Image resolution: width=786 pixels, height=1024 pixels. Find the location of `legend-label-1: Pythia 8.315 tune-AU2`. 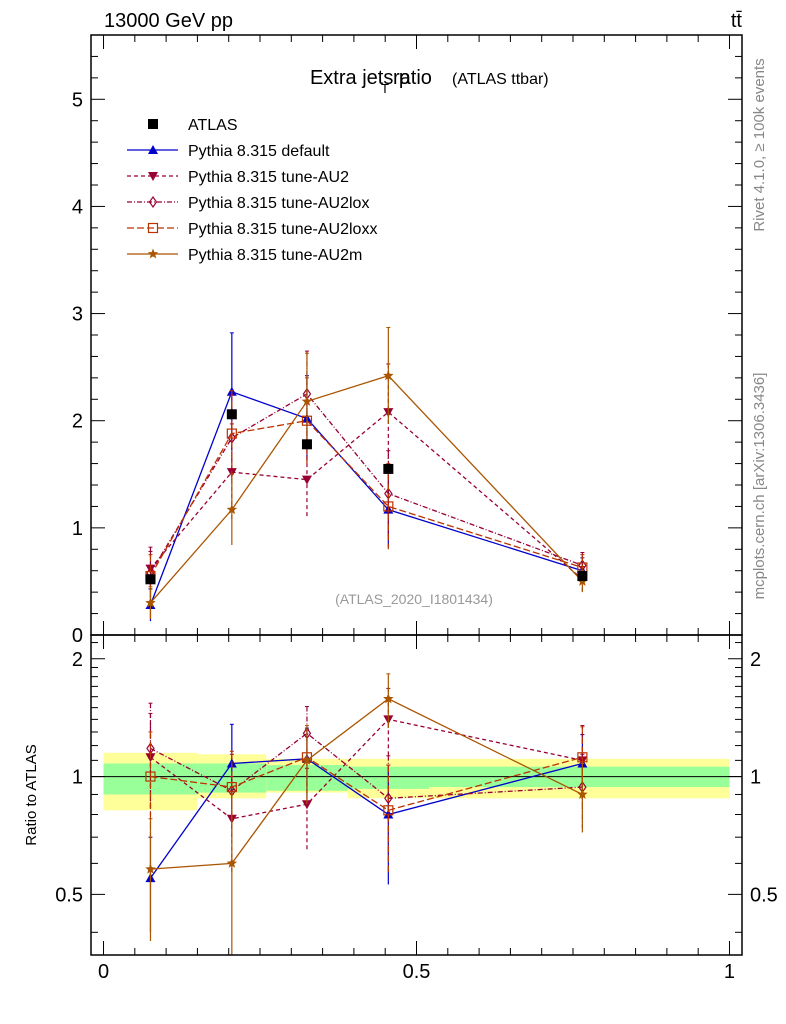

legend-label-1: Pythia 8.315 tune-AU2 is located at coordinates (268, 177).